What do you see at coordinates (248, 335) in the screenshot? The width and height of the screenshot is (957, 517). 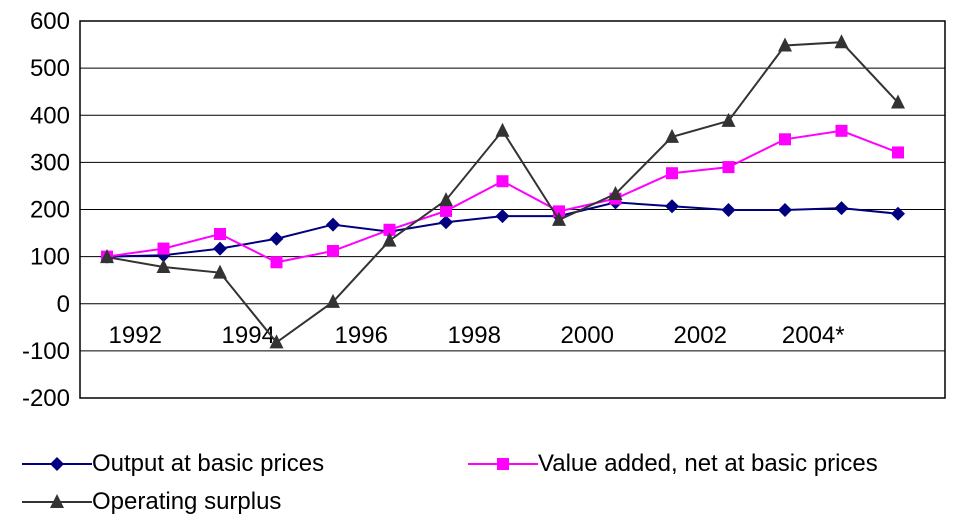 I see `x-tick-label: 1994` at bounding box center [248, 335].